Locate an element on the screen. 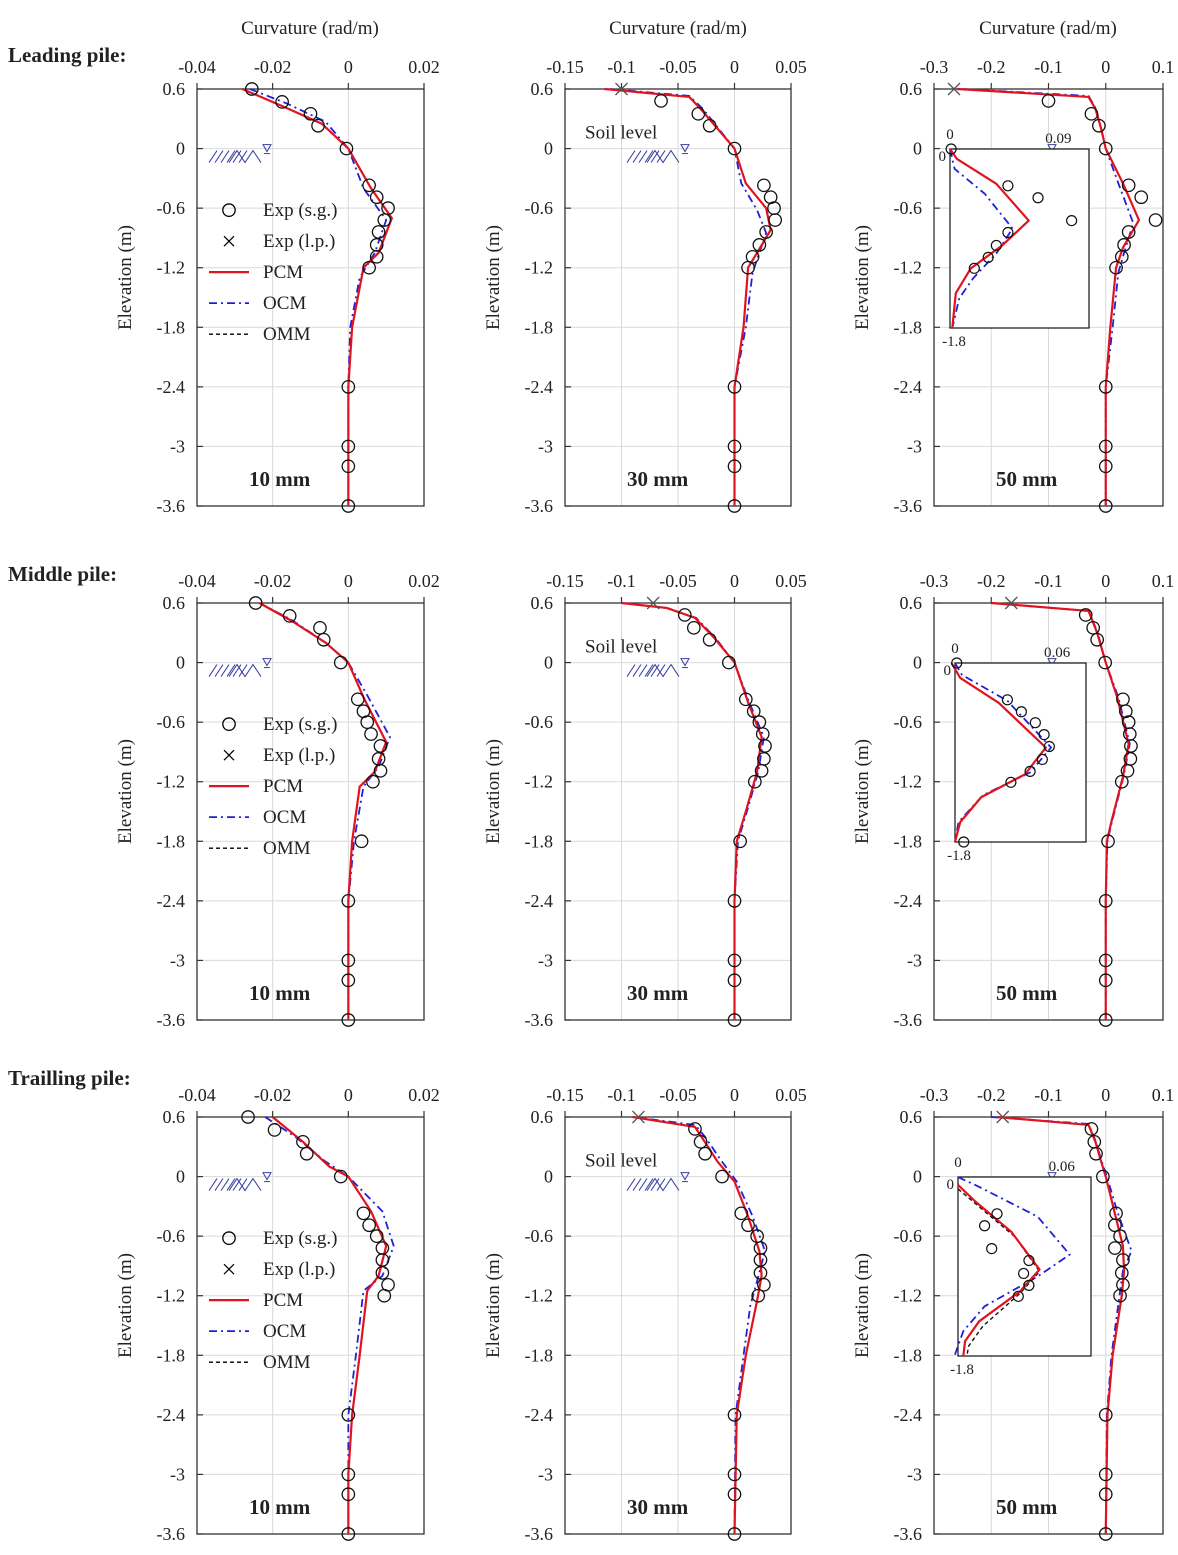  x-tick-label: -0.04 is located at coordinates (197, 581).